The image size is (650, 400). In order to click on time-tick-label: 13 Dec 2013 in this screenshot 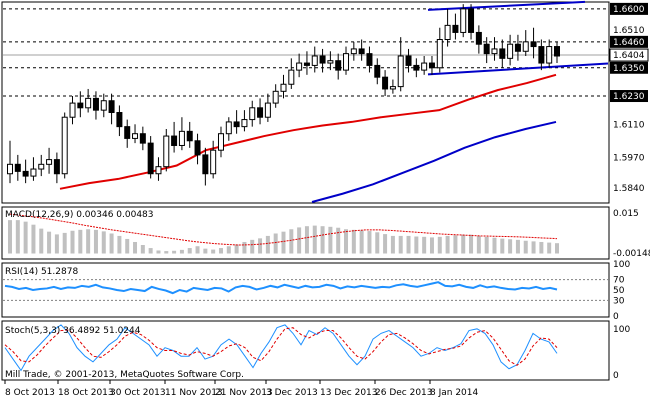, I will do `click(349, 393)`.